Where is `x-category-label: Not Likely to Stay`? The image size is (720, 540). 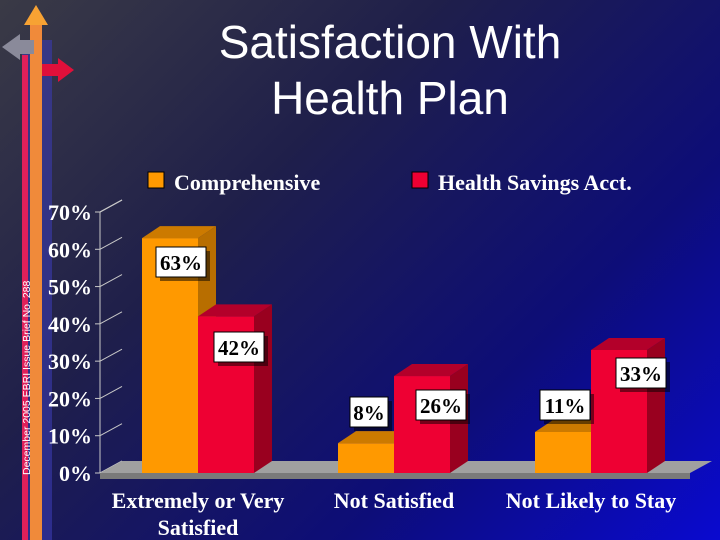 x-category-label: Not Likely to Stay is located at coordinates (591, 500).